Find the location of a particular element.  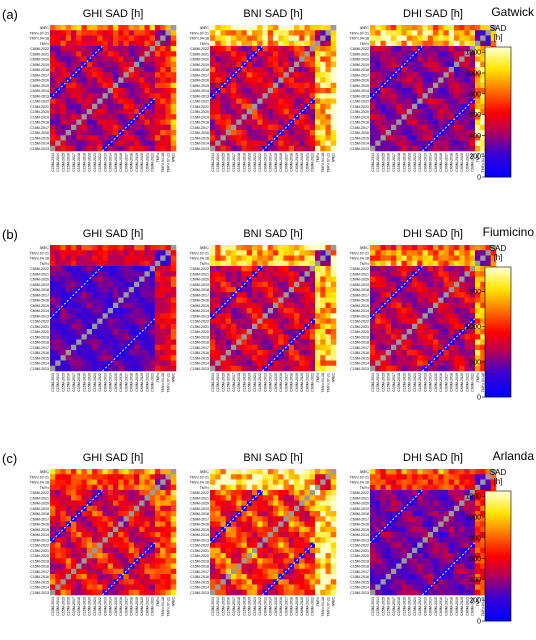

col-label: C60M-2022 is located at coordinates (153, 606).